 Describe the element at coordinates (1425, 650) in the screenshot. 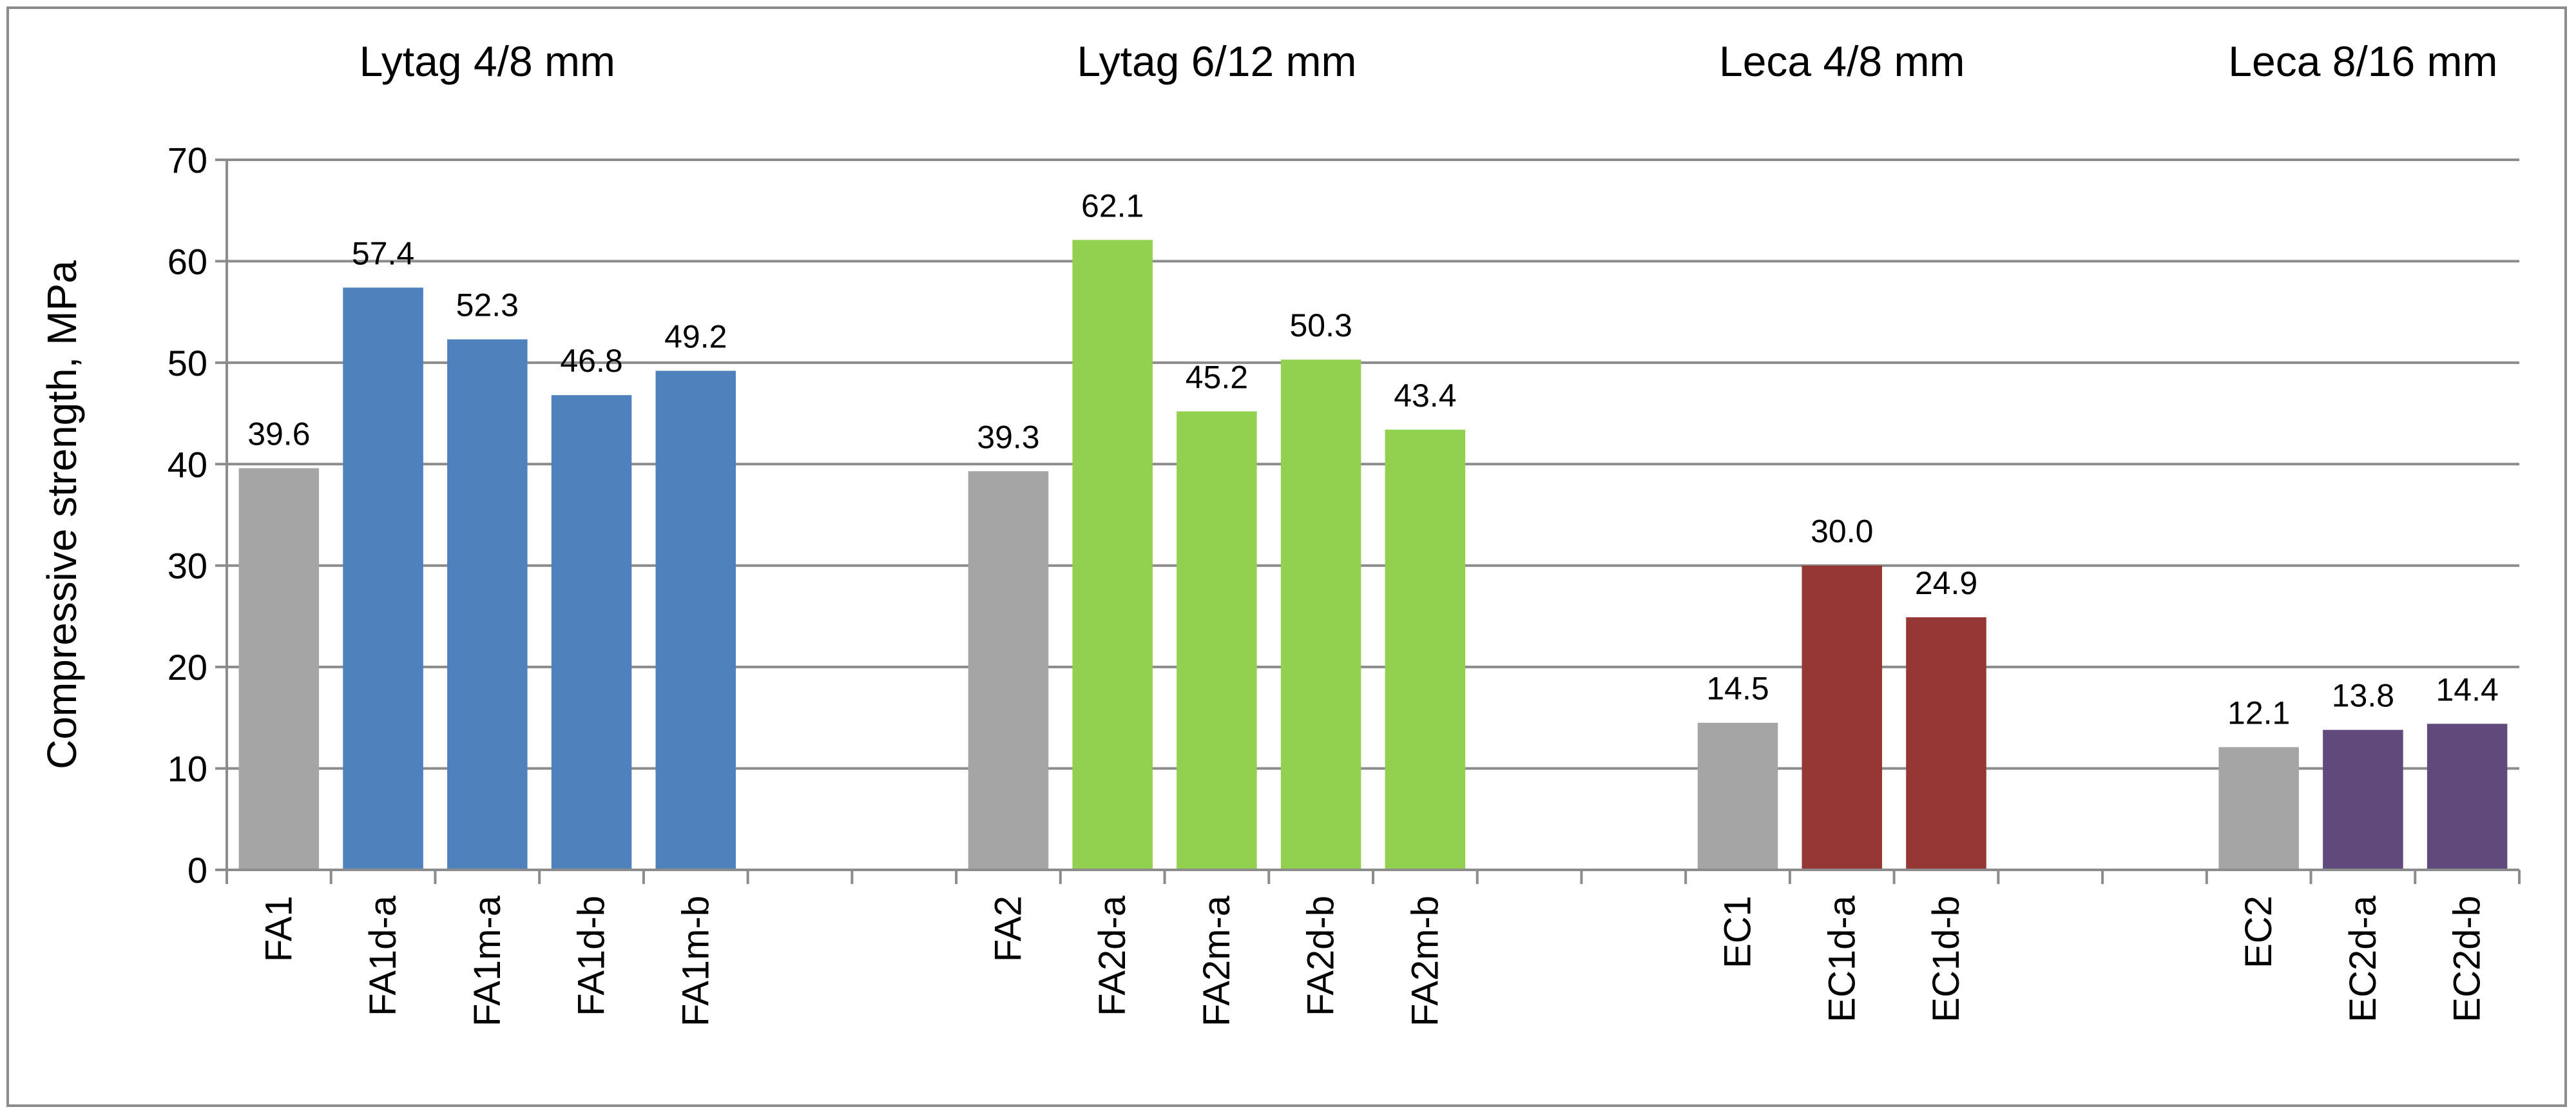

I see `bar-fa2m-b` at that location.